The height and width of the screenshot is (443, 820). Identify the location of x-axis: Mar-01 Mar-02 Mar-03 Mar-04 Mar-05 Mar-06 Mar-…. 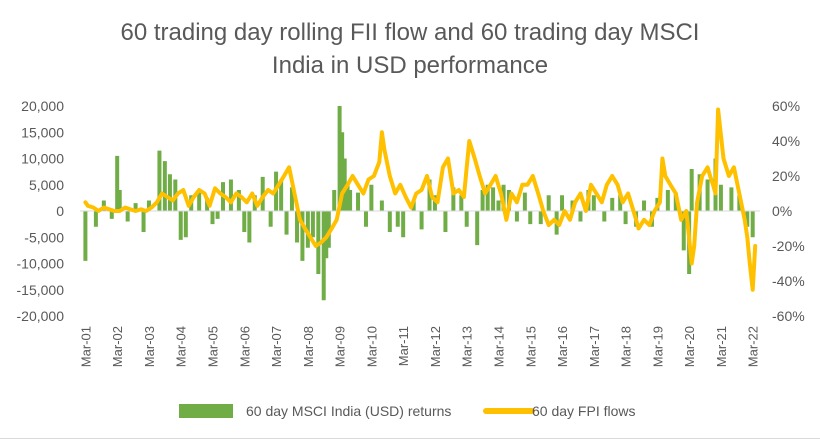
(419, 346).